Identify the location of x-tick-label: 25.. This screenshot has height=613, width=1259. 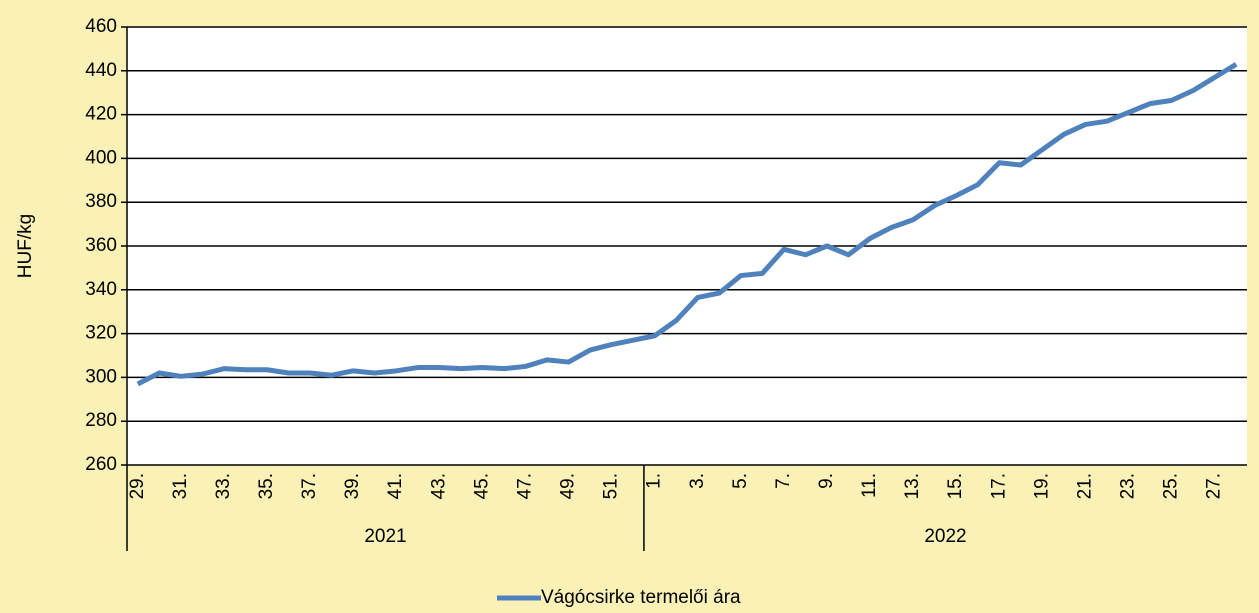
(1171, 486).